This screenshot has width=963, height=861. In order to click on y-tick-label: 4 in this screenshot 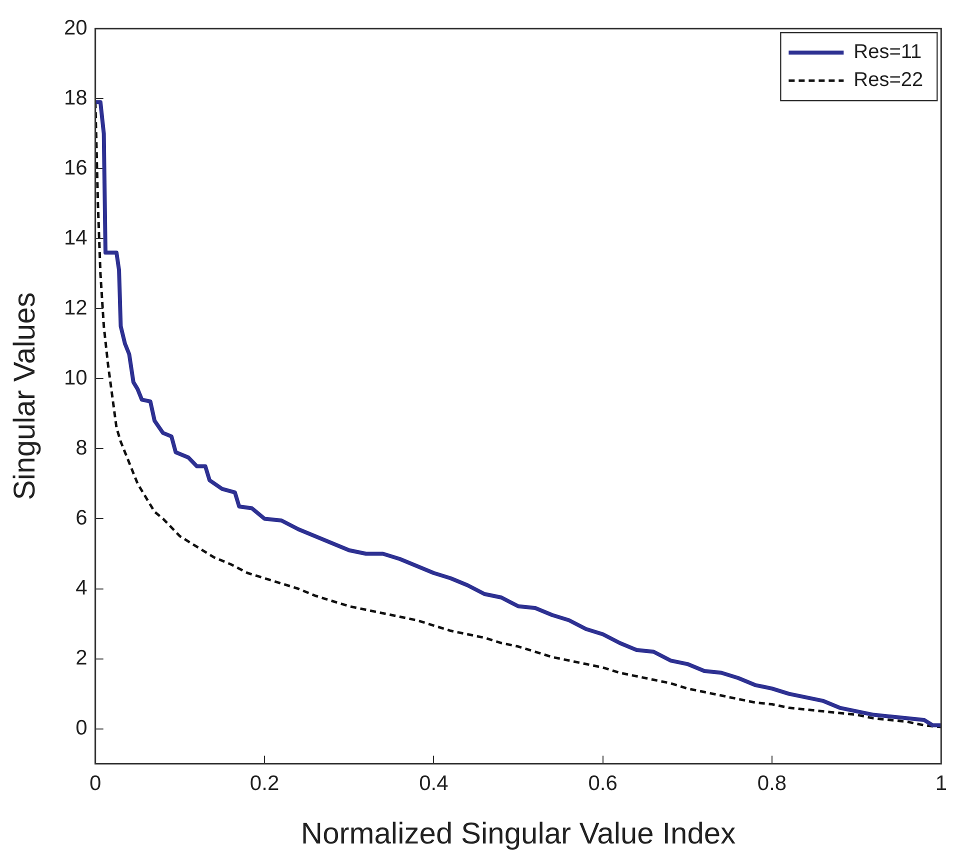, I will do `click(82, 588)`.